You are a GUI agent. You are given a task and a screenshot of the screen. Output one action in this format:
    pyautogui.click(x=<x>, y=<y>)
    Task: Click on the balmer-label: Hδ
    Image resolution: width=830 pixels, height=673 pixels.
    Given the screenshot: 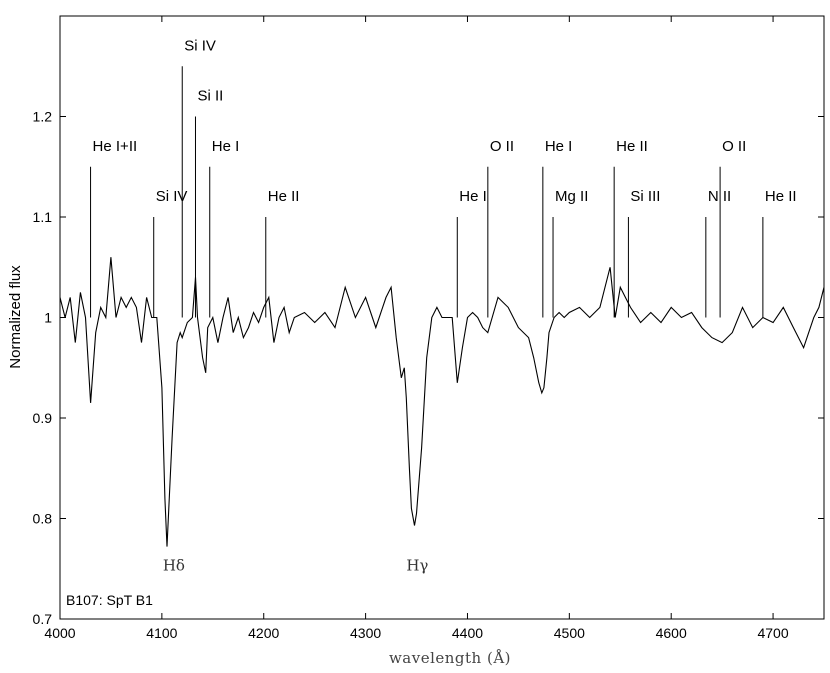 What is the action you would take?
    pyautogui.click(x=174, y=566)
    